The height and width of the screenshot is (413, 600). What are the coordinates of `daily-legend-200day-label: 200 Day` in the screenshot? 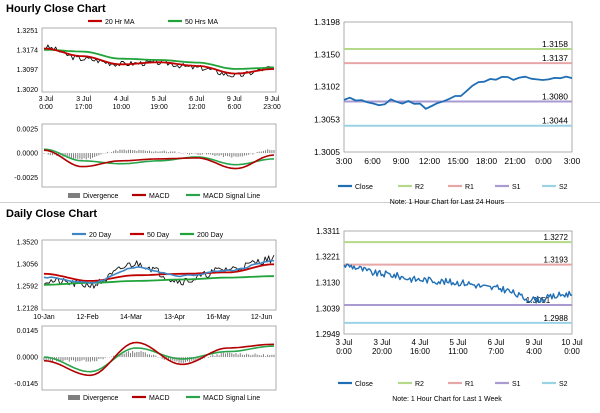 It's located at (210, 235).